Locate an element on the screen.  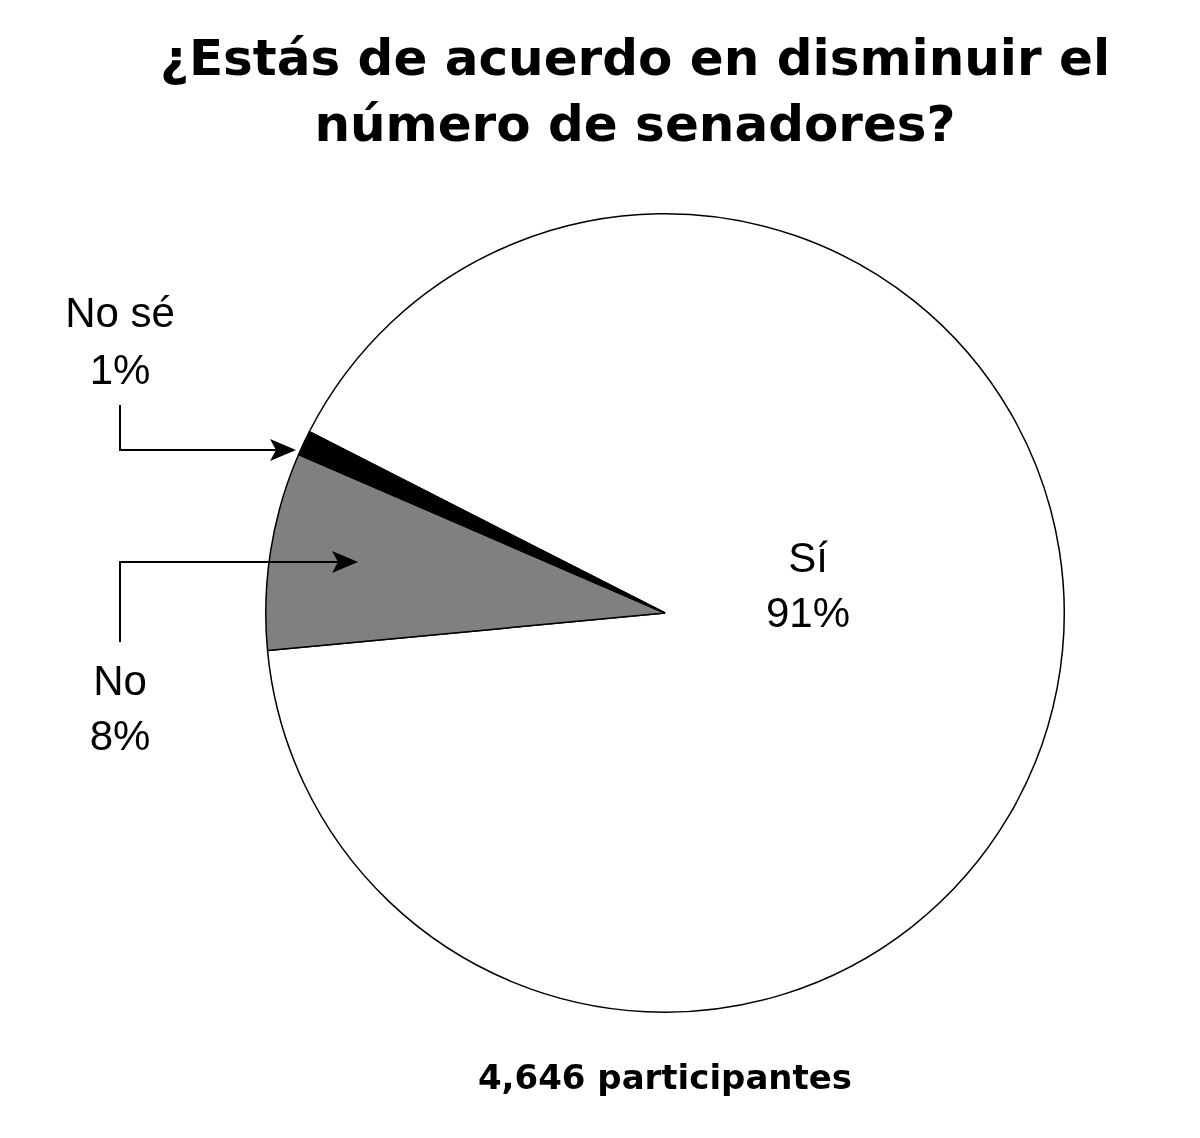
slice-label: Sí is located at coordinates (808, 557).